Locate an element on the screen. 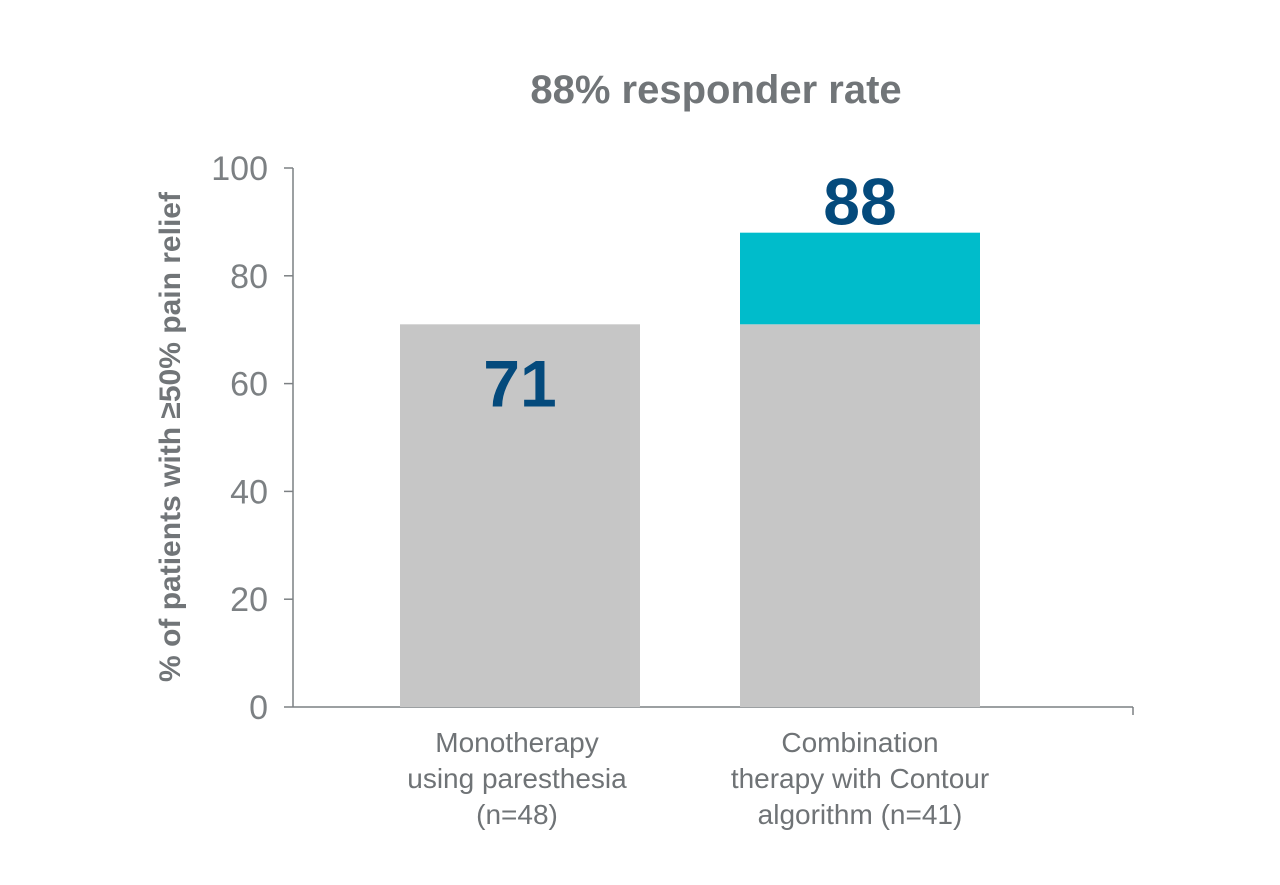 The width and height of the screenshot is (1280, 885). bar-increment-segment is located at coordinates (860, 278).